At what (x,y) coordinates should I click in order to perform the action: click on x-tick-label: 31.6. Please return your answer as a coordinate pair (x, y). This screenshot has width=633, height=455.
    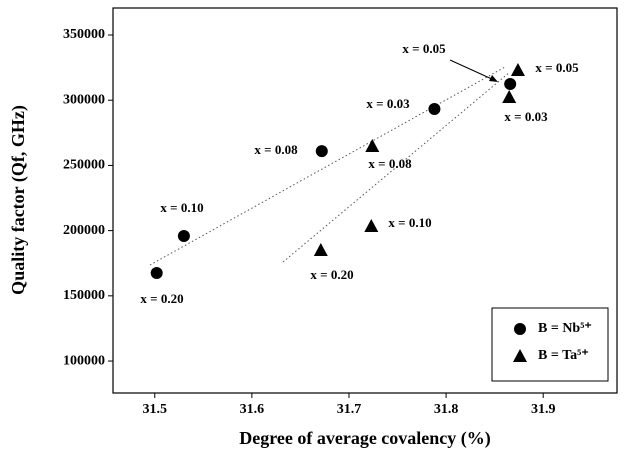
    Looking at the image, I should click on (252, 409).